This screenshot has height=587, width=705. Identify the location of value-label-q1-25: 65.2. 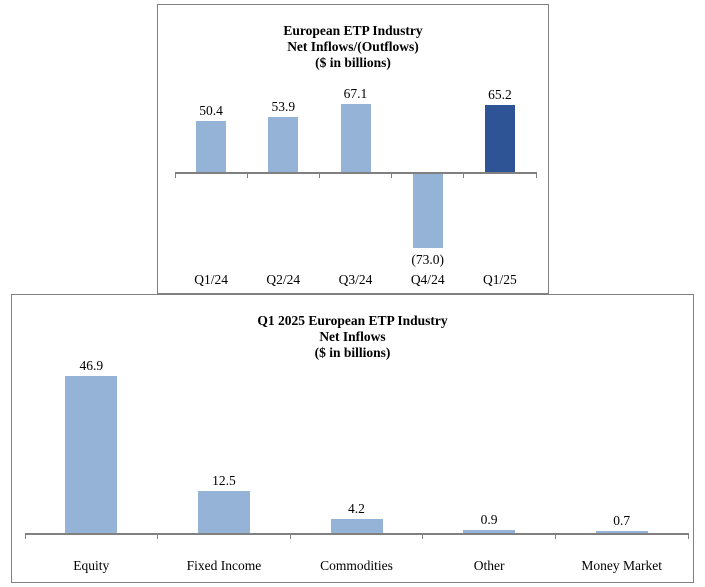
(500, 95).